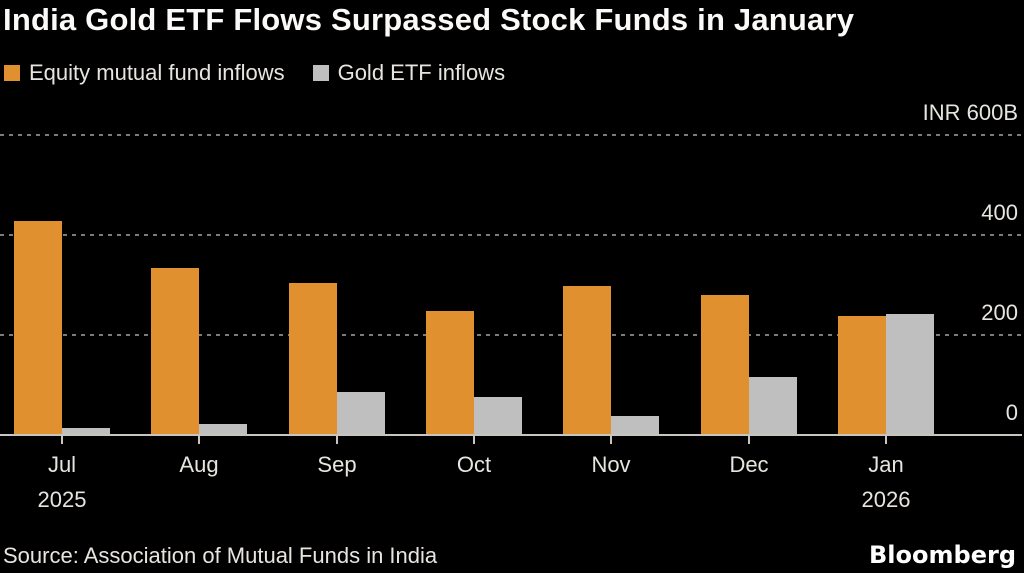 The height and width of the screenshot is (573, 1024). What do you see at coordinates (223, 429) in the screenshot?
I see `bar-gold-aug` at bounding box center [223, 429].